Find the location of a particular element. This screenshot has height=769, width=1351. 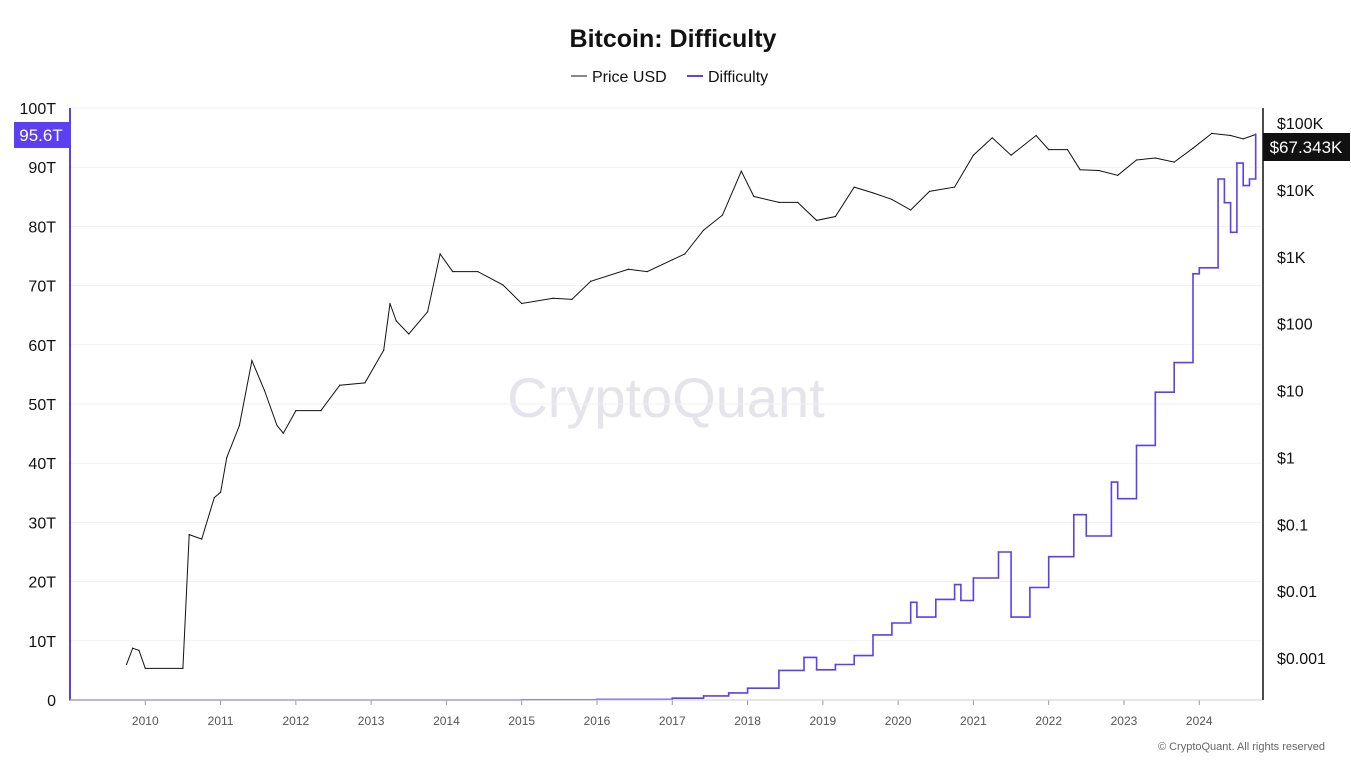

right-current-value: $67.343K is located at coordinates (1306, 147).